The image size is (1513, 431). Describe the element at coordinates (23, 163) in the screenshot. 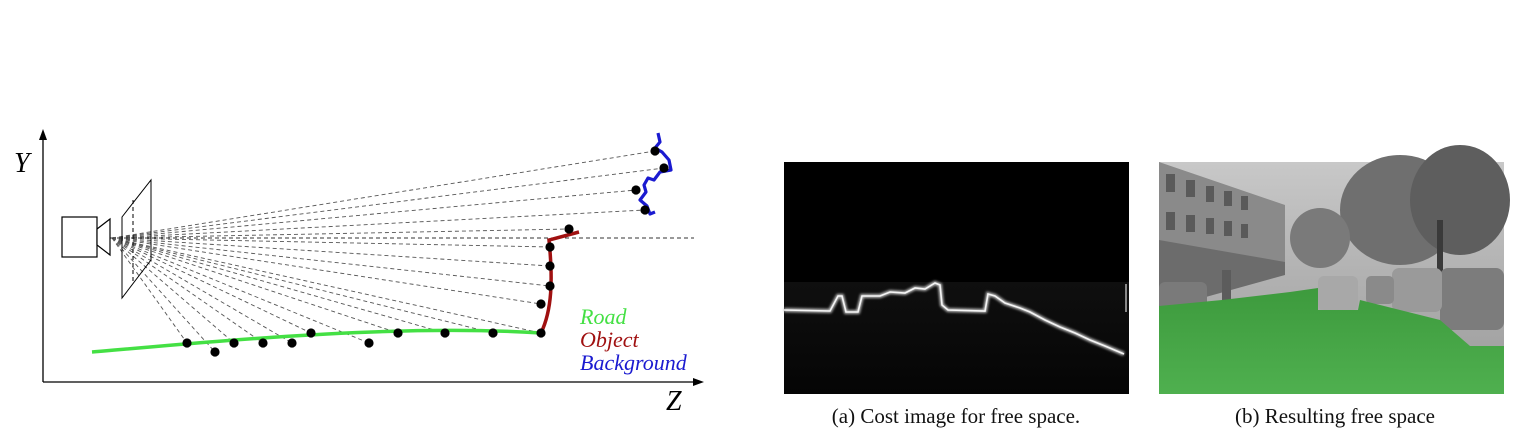

I see `y-axis-label: Y` at that location.